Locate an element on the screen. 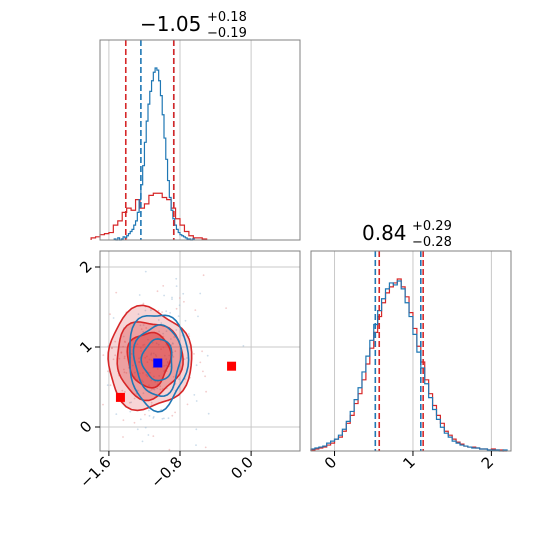  hist2-step-blue is located at coordinates (409, 366).